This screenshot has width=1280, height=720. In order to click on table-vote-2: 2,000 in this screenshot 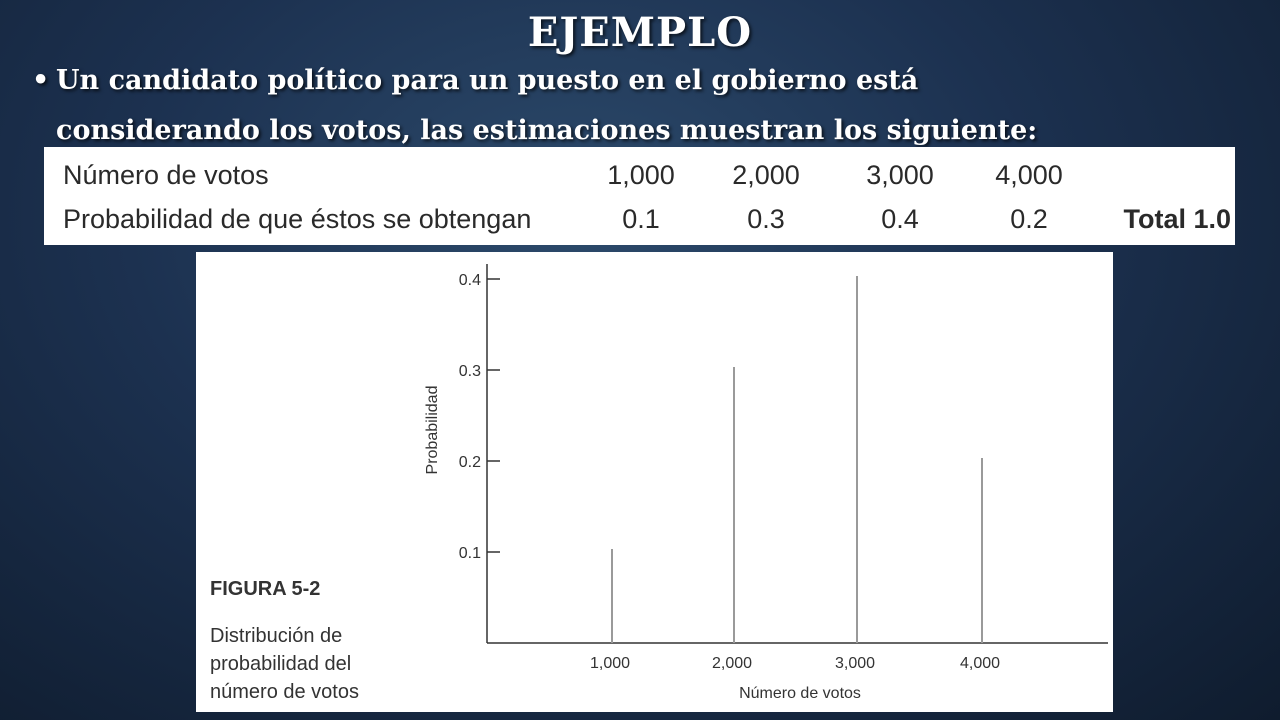, I will do `click(766, 175)`.